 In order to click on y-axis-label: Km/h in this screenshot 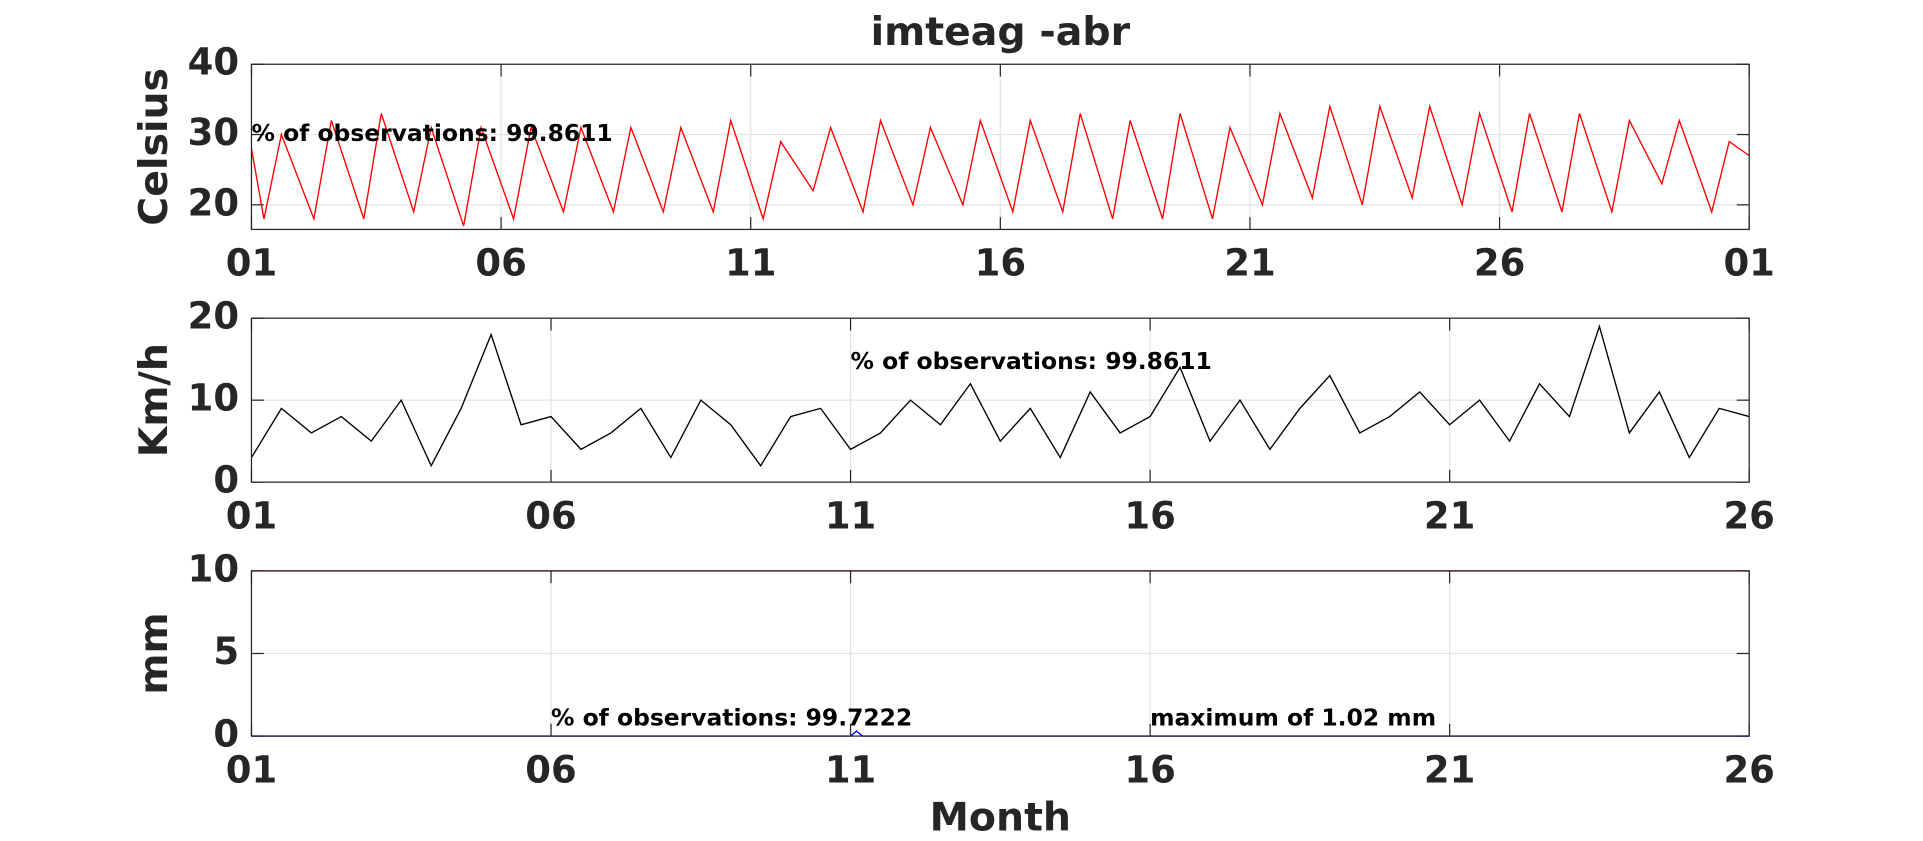, I will do `click(154, 400)`.